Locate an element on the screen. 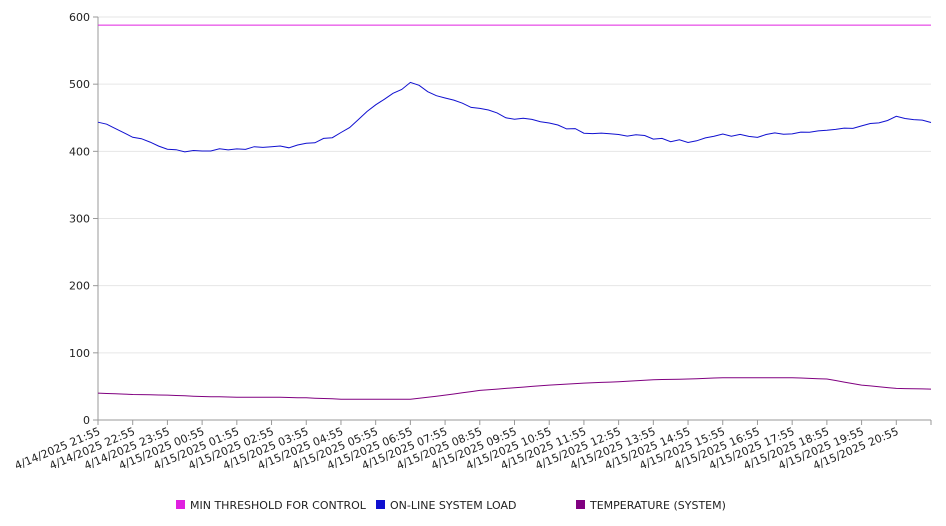 The height and width of the screenshot is (526, 946). legend-label: ON-LINE SYSTEM LOAD is located at coordinates (453, 505).